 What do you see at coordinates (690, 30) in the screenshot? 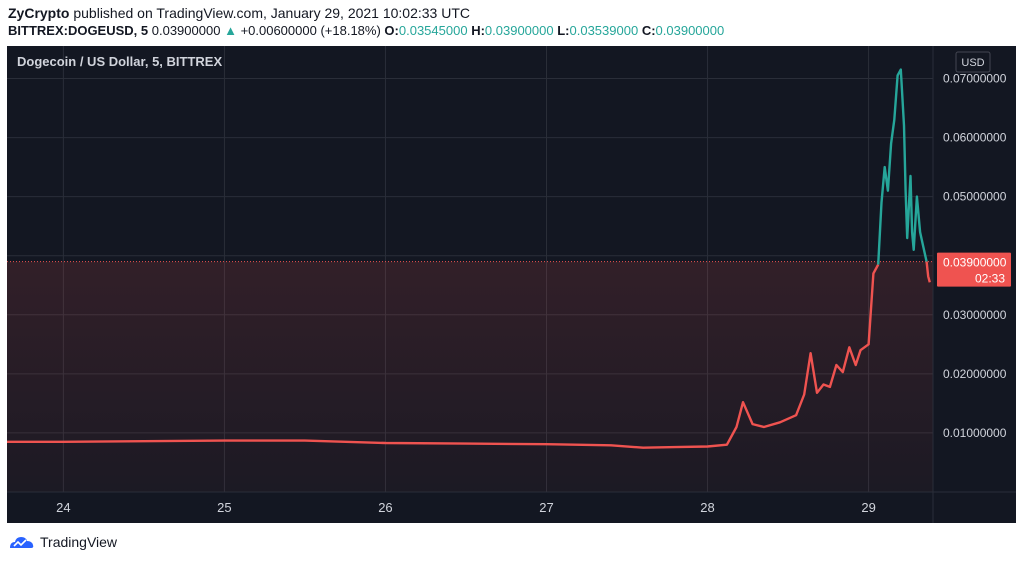
I see `close-value: 0.03900000` at bounding box center [690, 30].